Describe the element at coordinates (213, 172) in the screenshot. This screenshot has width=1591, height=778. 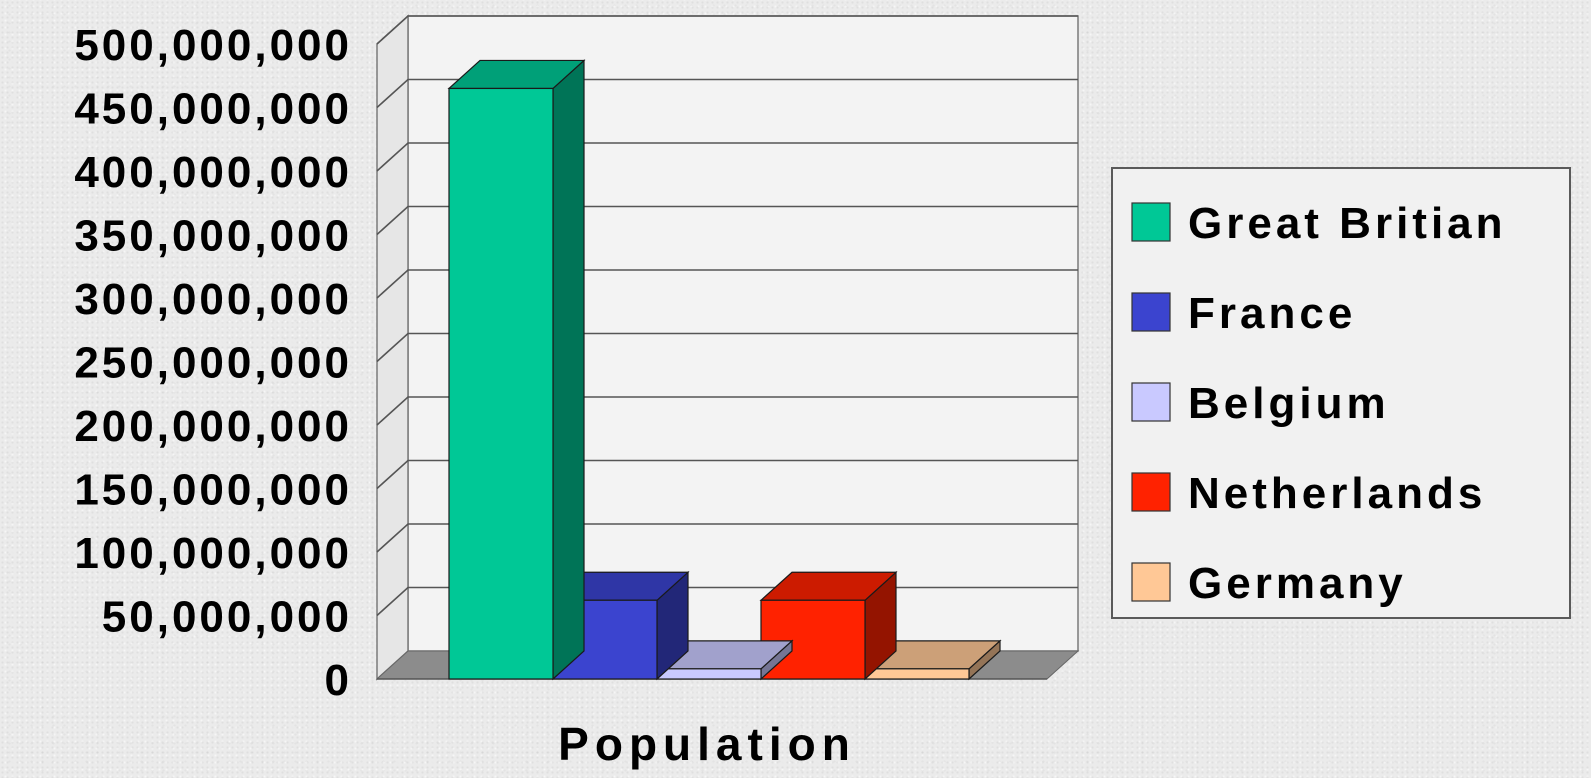
I see `y-tick-label: 400,000,000` at that location.